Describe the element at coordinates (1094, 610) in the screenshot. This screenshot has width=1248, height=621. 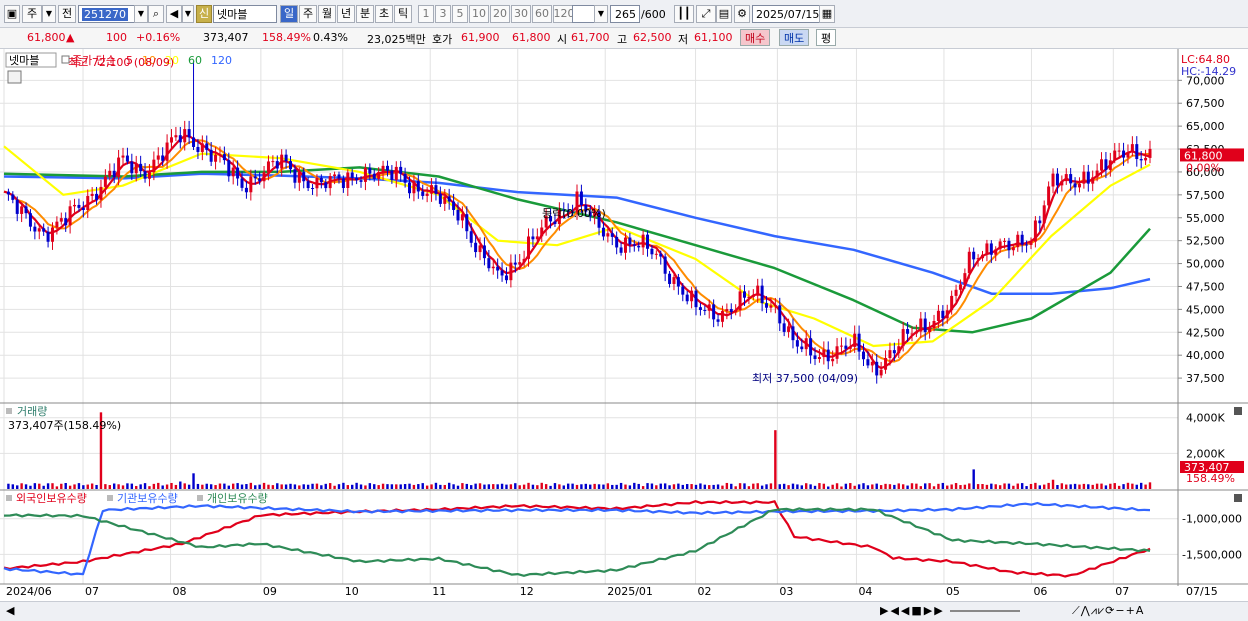
I see `trend-tool-icon: ⩘` at that location.